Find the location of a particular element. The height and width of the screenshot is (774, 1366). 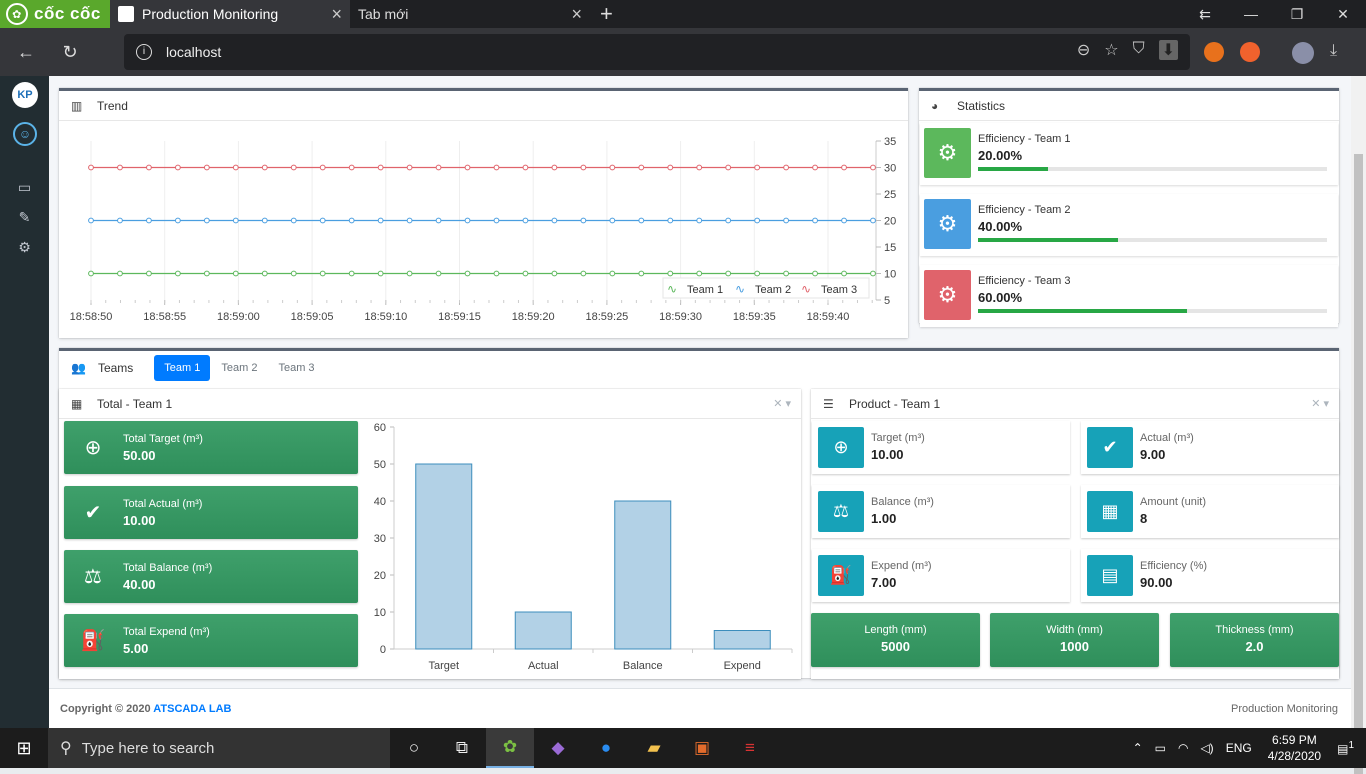

tab-team-3: Team 3 is located at coordinates (296, 368).